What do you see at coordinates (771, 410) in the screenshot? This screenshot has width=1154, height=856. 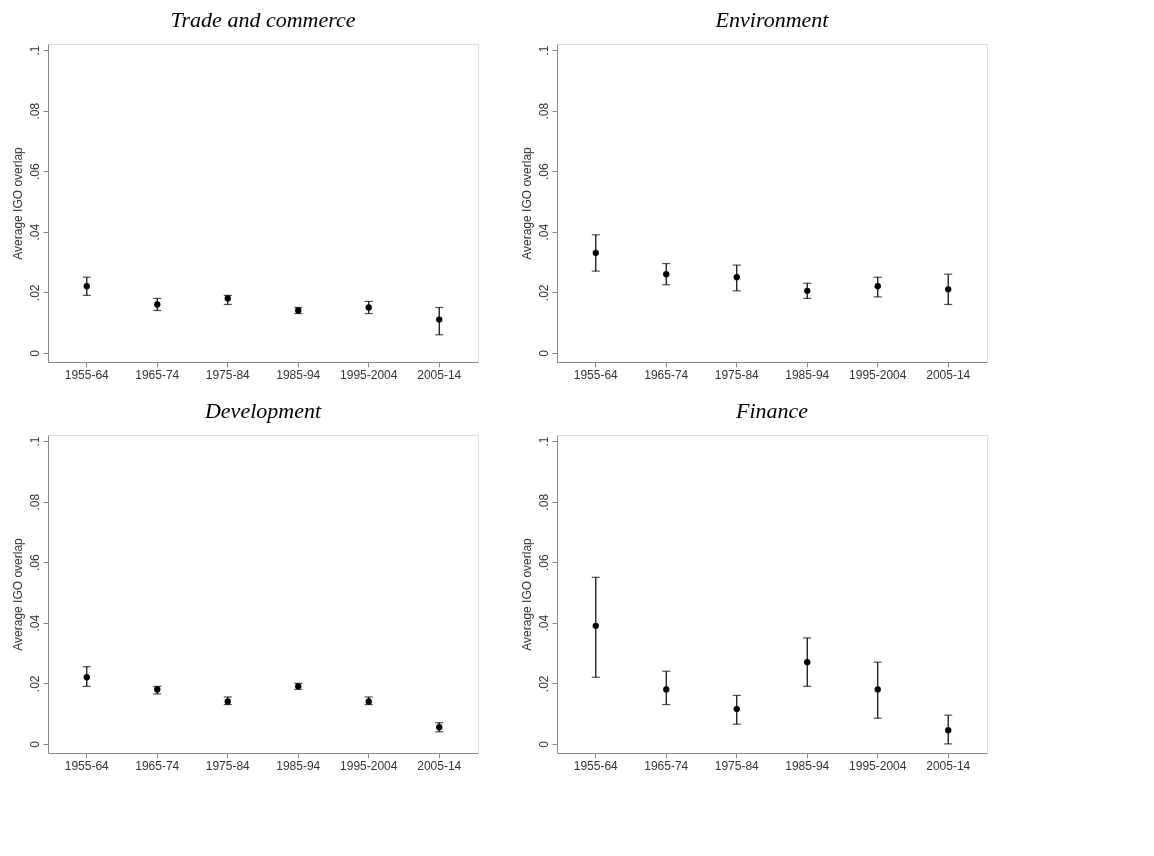 I see `chart-title: Finance` at bounding box center [771, 410].